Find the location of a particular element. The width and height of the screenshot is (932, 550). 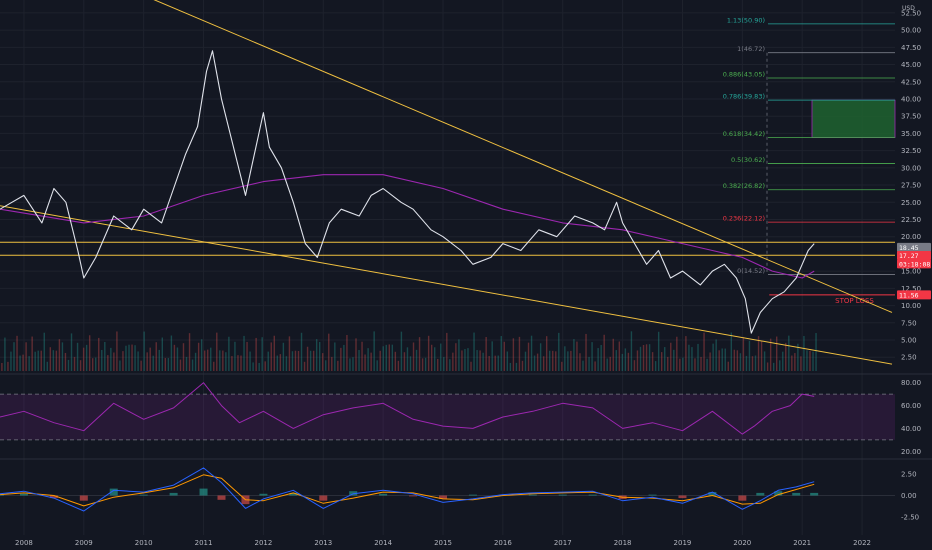

y-tick-label: 27.50 is located at coordinates (911, 186).